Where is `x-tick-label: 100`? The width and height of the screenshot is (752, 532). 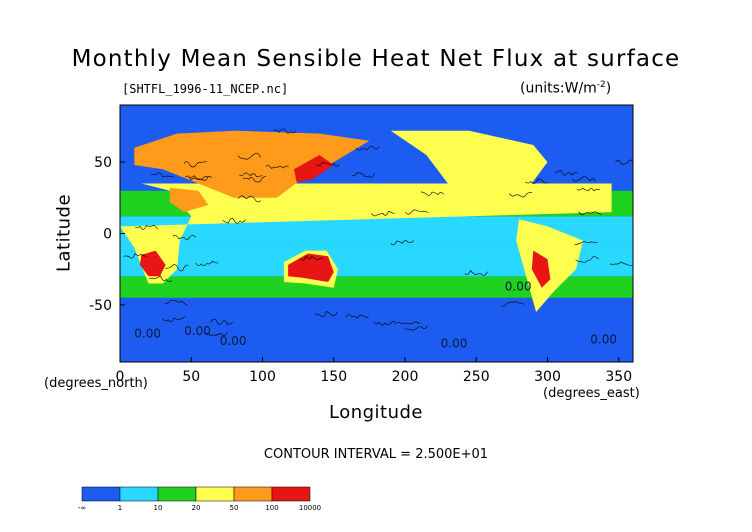
x-tick-label: 100 is located at coordinates (262, 377).